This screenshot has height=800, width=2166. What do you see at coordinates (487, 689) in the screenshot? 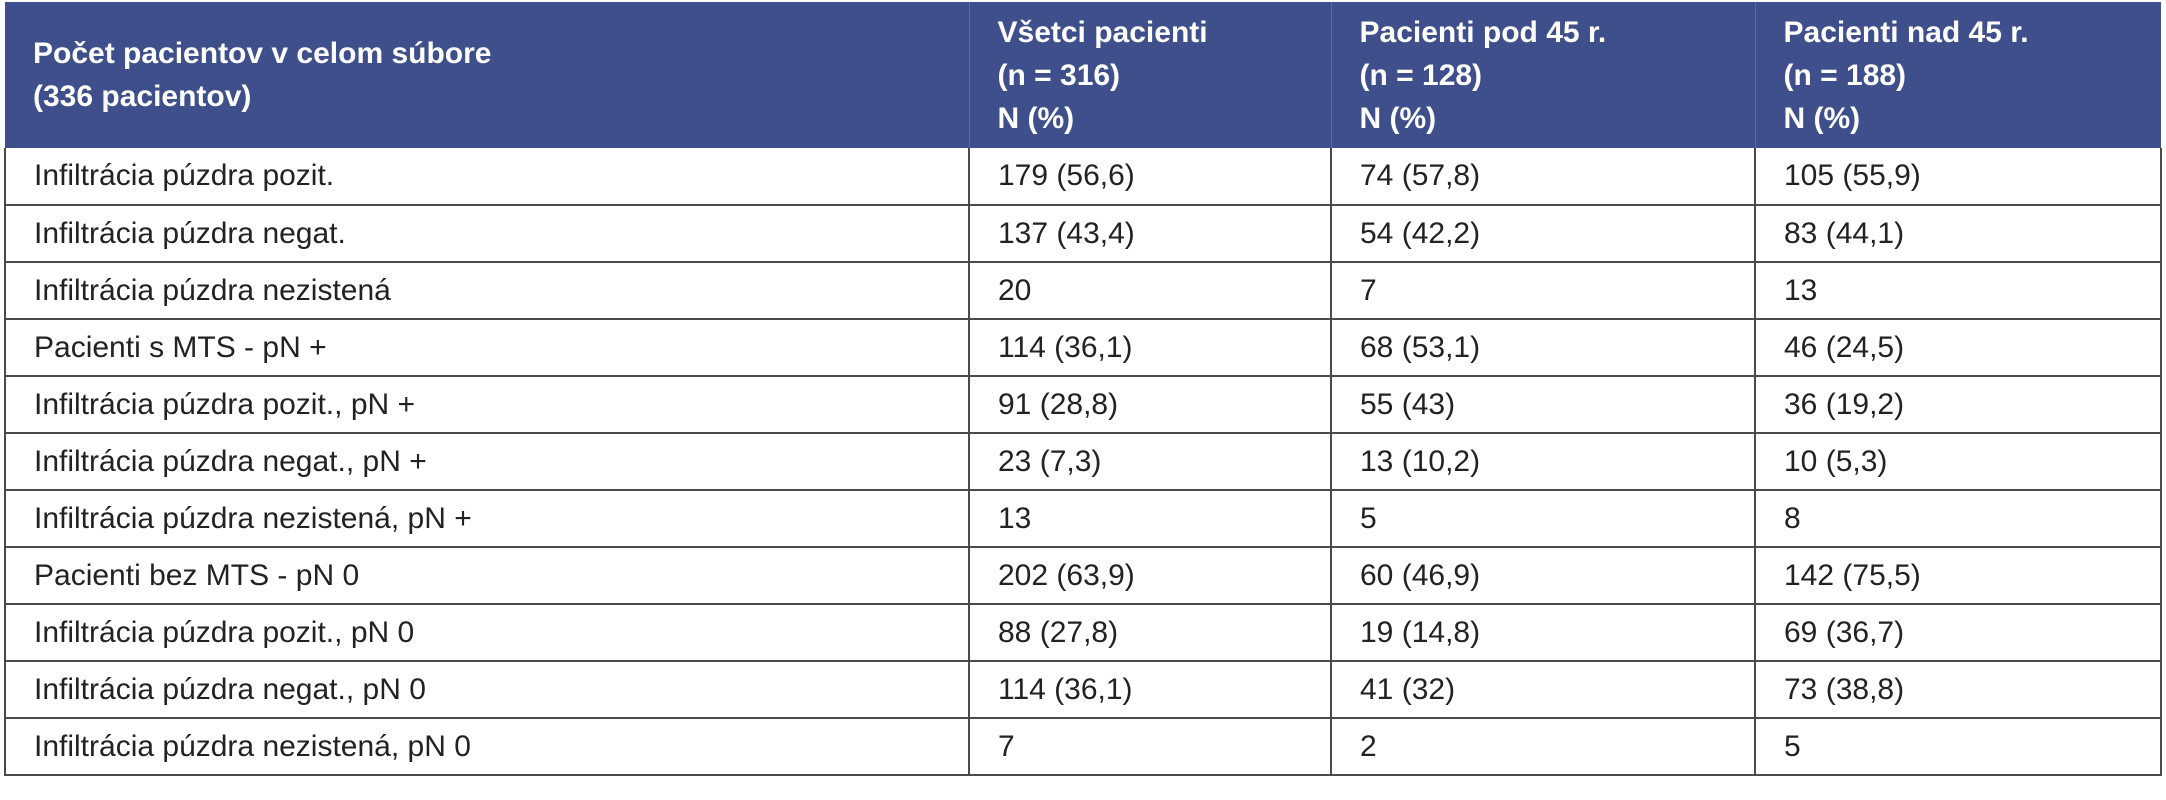
I see `row-label-cell: Infiltrácia púzdra negat., pN 0` at bounding box center [487, 689].